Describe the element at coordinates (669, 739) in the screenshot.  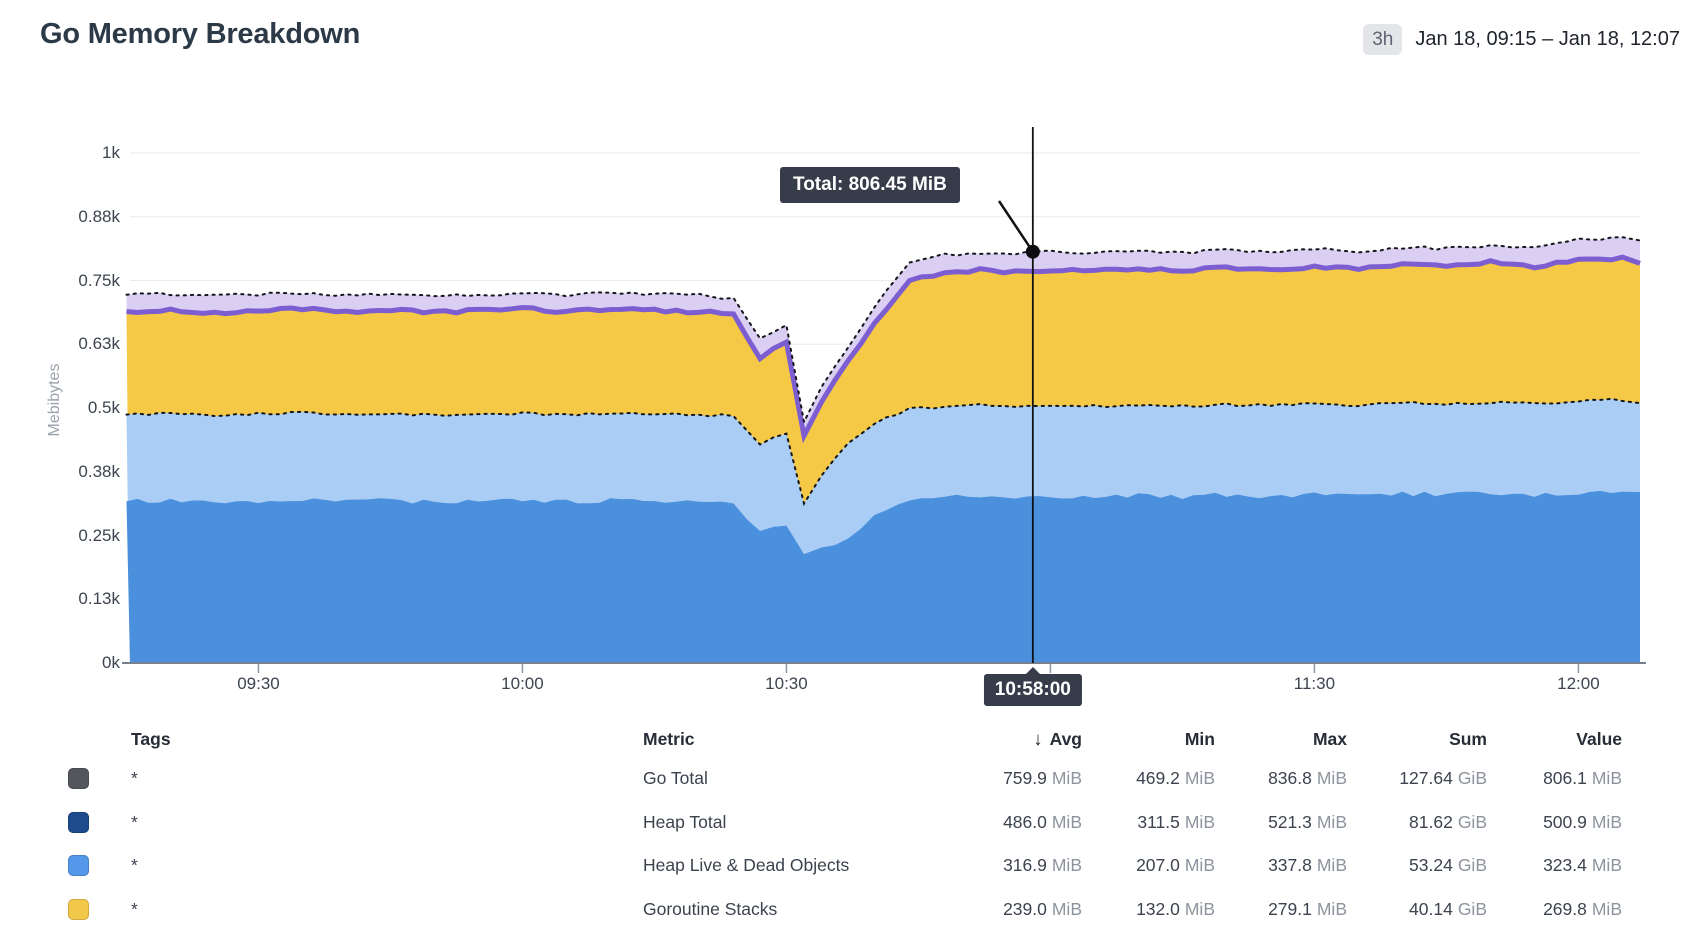
I see `legend-header-metric: Metric` at that location.